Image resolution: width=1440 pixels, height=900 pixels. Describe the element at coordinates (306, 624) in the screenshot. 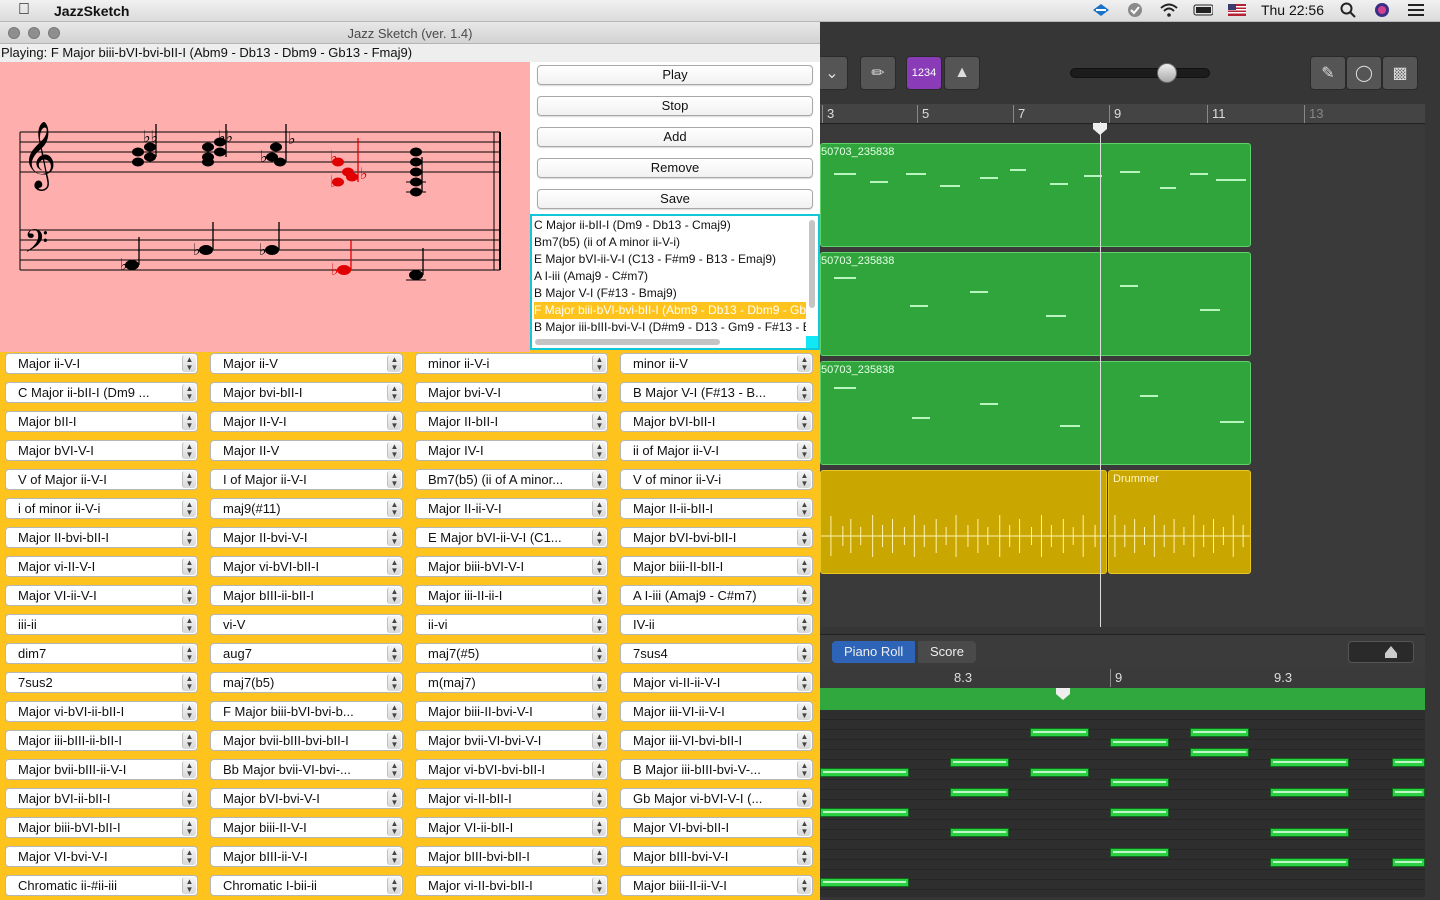

I see `progression-dropdown: vi-V ▲ ▼` at that location.